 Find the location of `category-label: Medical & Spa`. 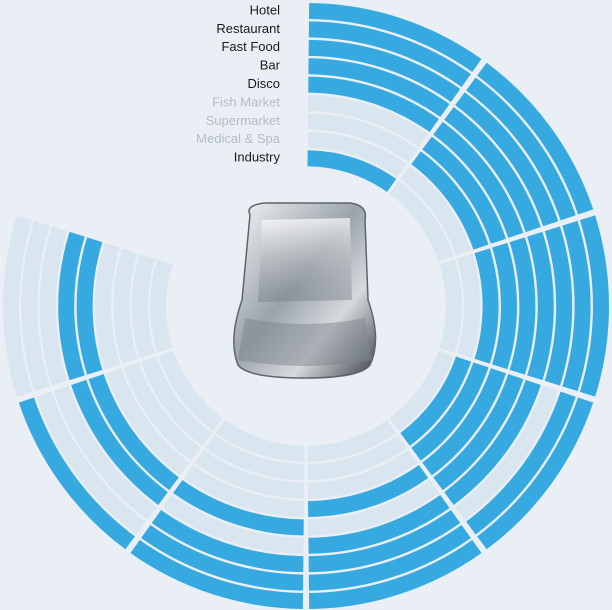

category-label: Medical & Spa is located at coordinates (238, 138).